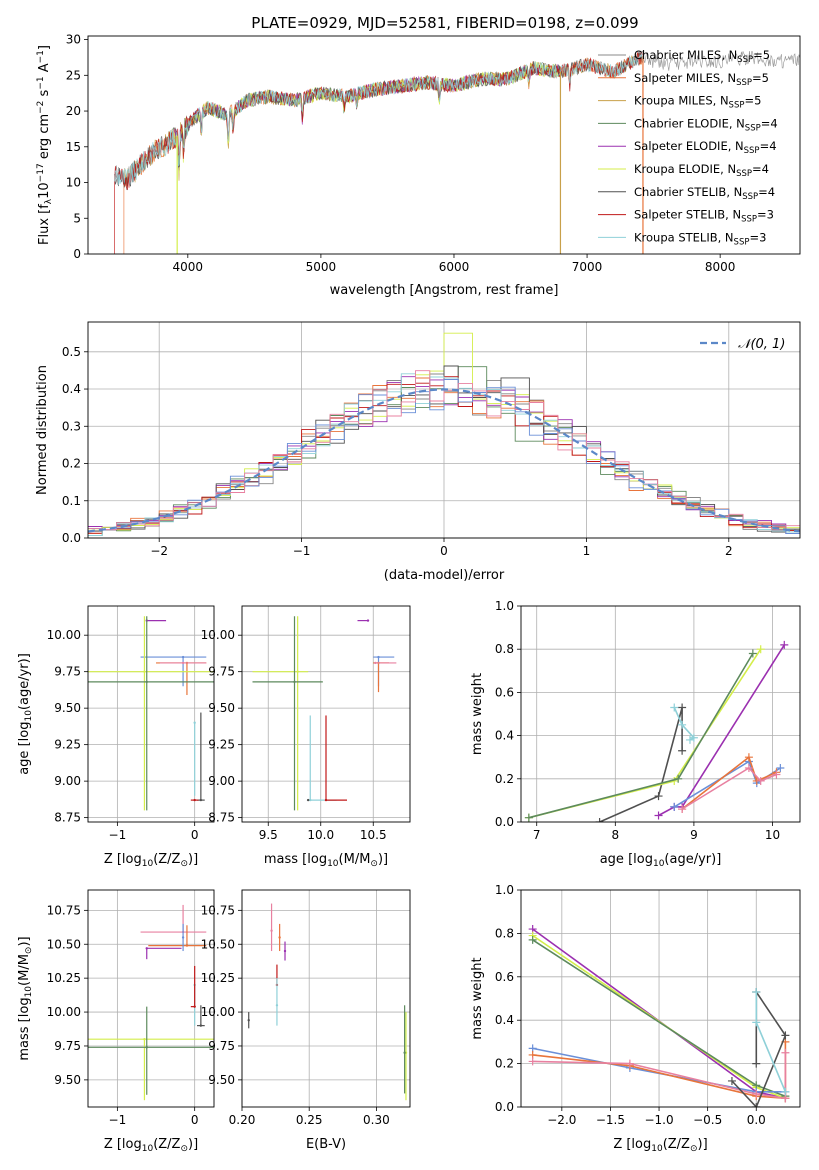 The height and width of the screenshot is (1170, 819). Describe the element at coordinates (71, 352) in the screenshot. I see `y-tick-label: 0.5` at that location.